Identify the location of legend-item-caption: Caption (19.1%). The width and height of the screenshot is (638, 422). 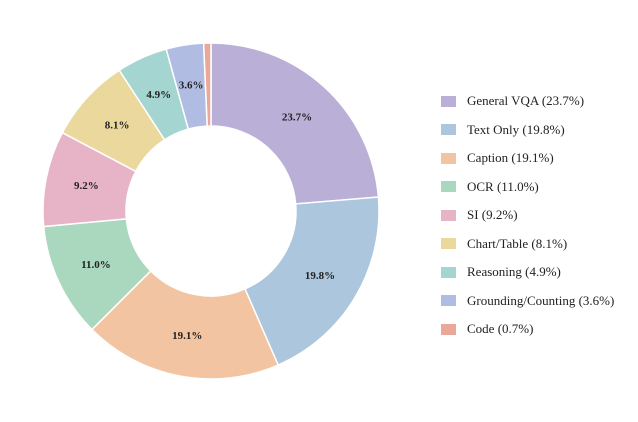
(538, 158).